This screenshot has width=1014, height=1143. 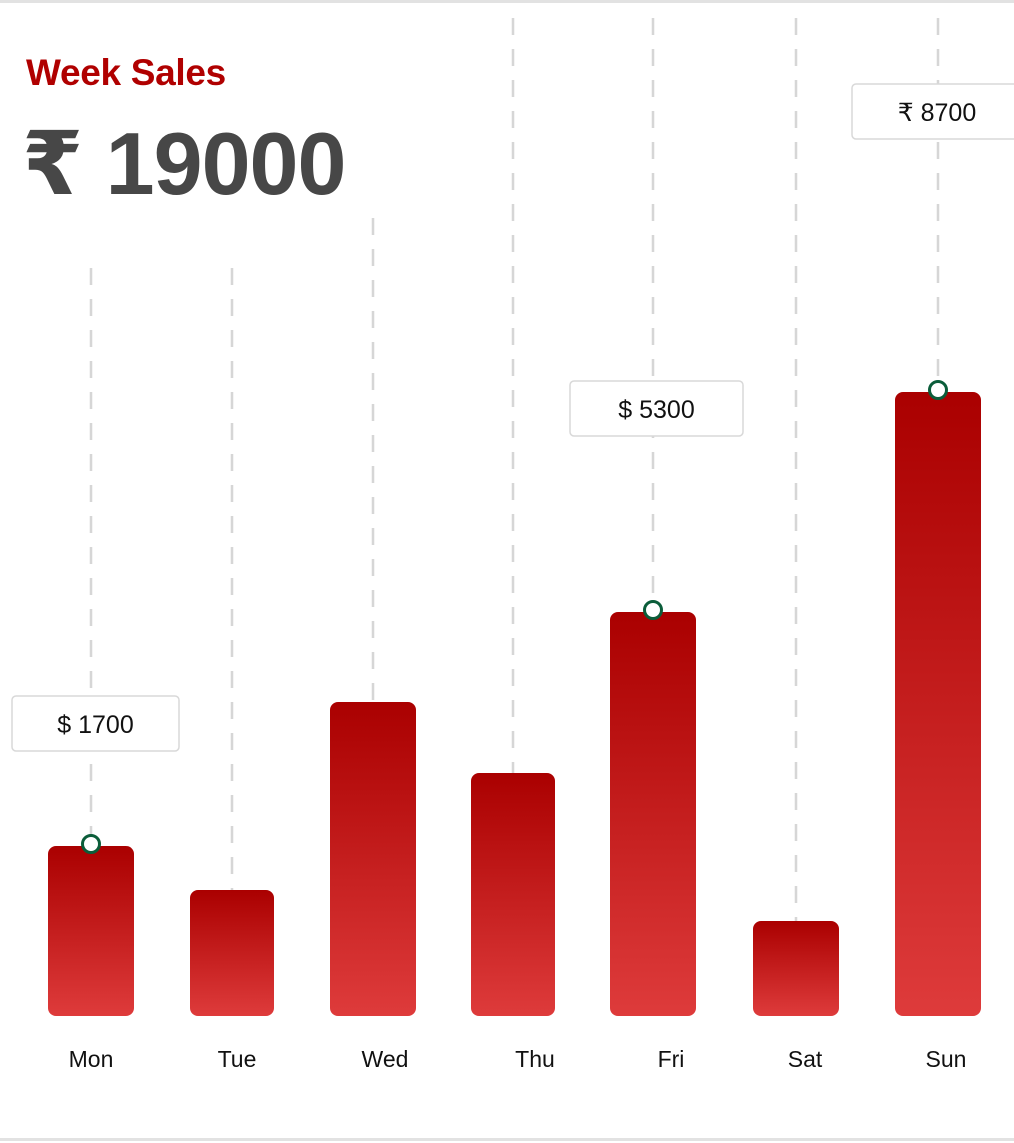 What do you see at coordinates (671, 1059) in the screenshot?
I see `x-label-fri: Fri` at bounding box center [671, 1059].